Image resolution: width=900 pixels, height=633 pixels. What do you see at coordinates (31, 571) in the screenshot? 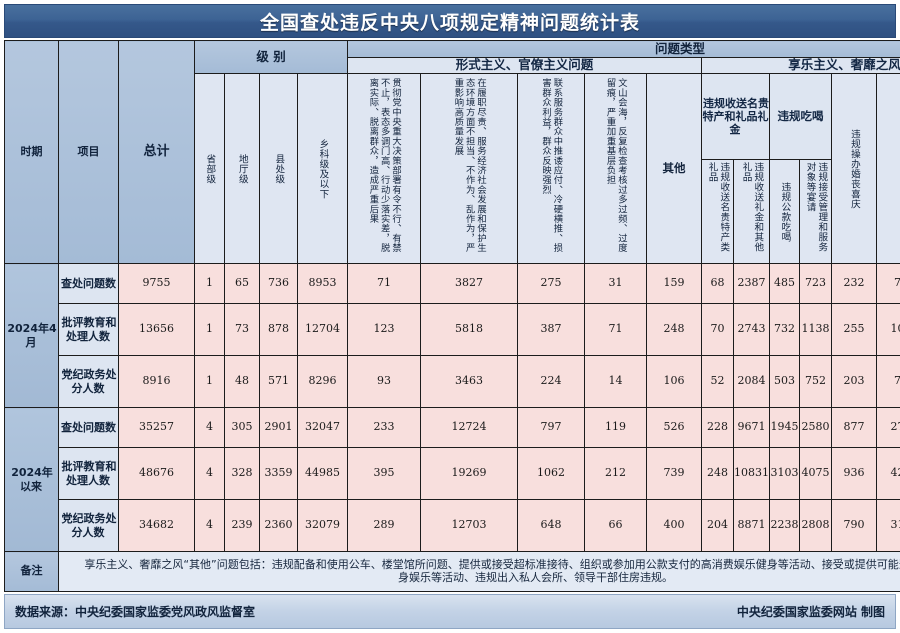
I see `remark-label: 备注` at bounding box center [31, 571].